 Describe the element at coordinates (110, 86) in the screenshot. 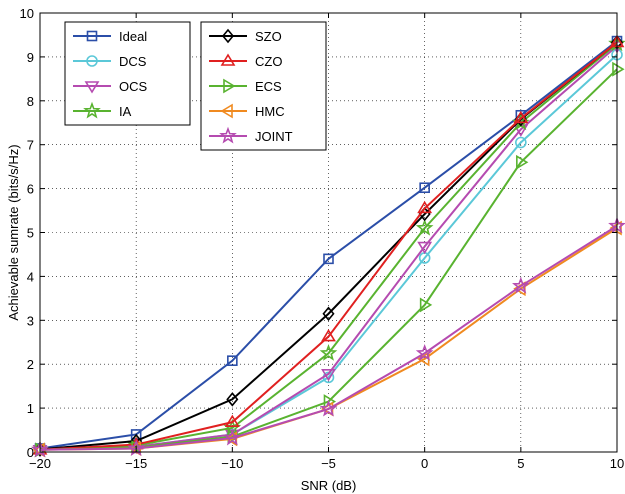

I see `legend-item-ocs: OCS` at that location.